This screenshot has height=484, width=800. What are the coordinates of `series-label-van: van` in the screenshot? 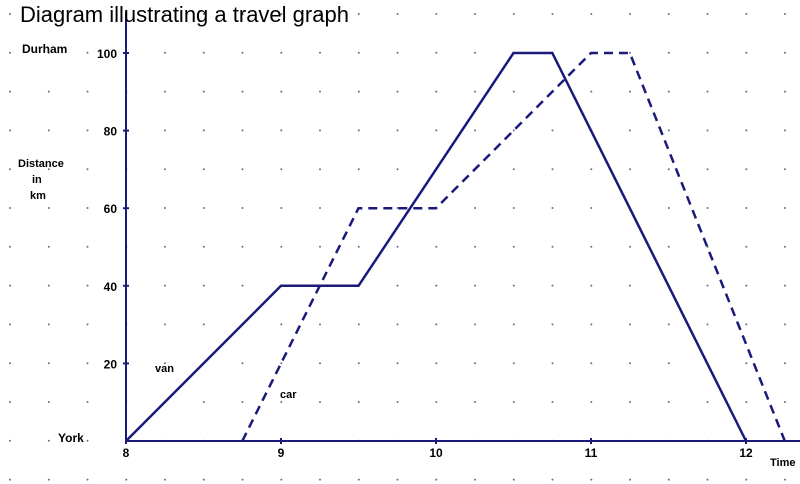 It's located at (164, 369).